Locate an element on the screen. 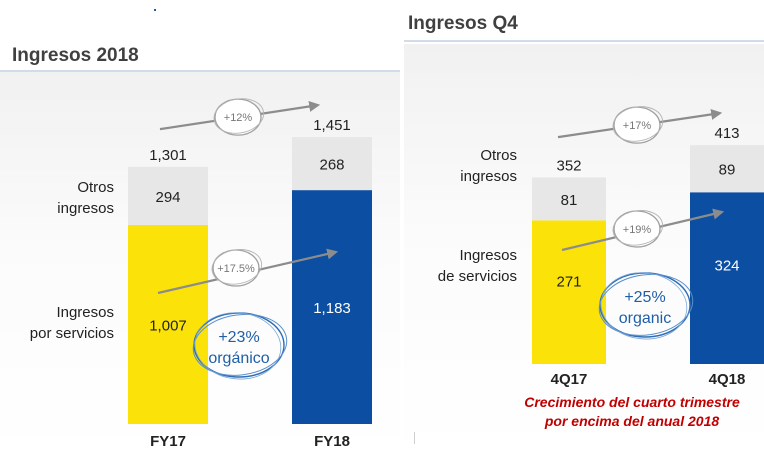 This screenshot has height=458, width=764. panel1-series-label-services-2: por servicios is located at coordinates (72, 333).